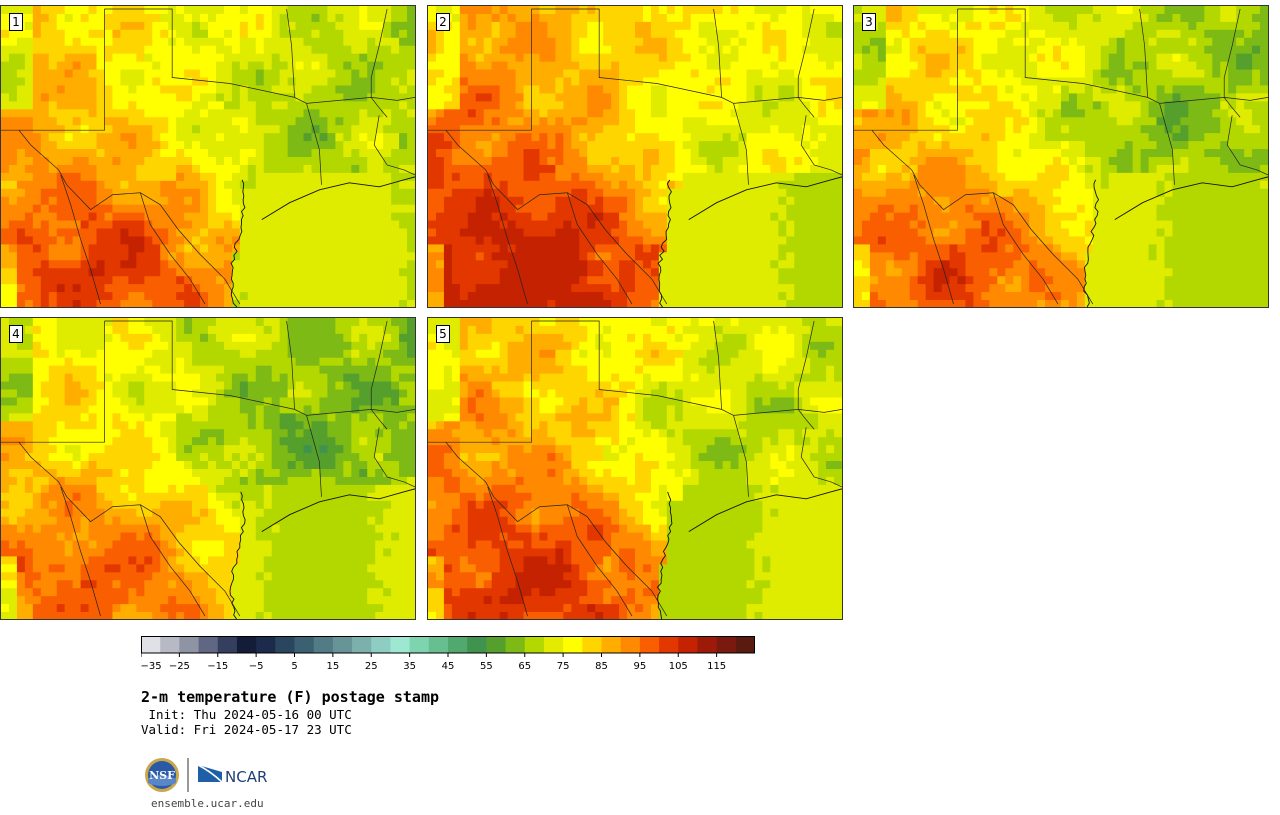 This screenshot has width=1280, height=815. What do you see at coordinates (563, 666) in the screenshot?
I see `colorbar-tick-label: 75` at bounding box center [563, 666].